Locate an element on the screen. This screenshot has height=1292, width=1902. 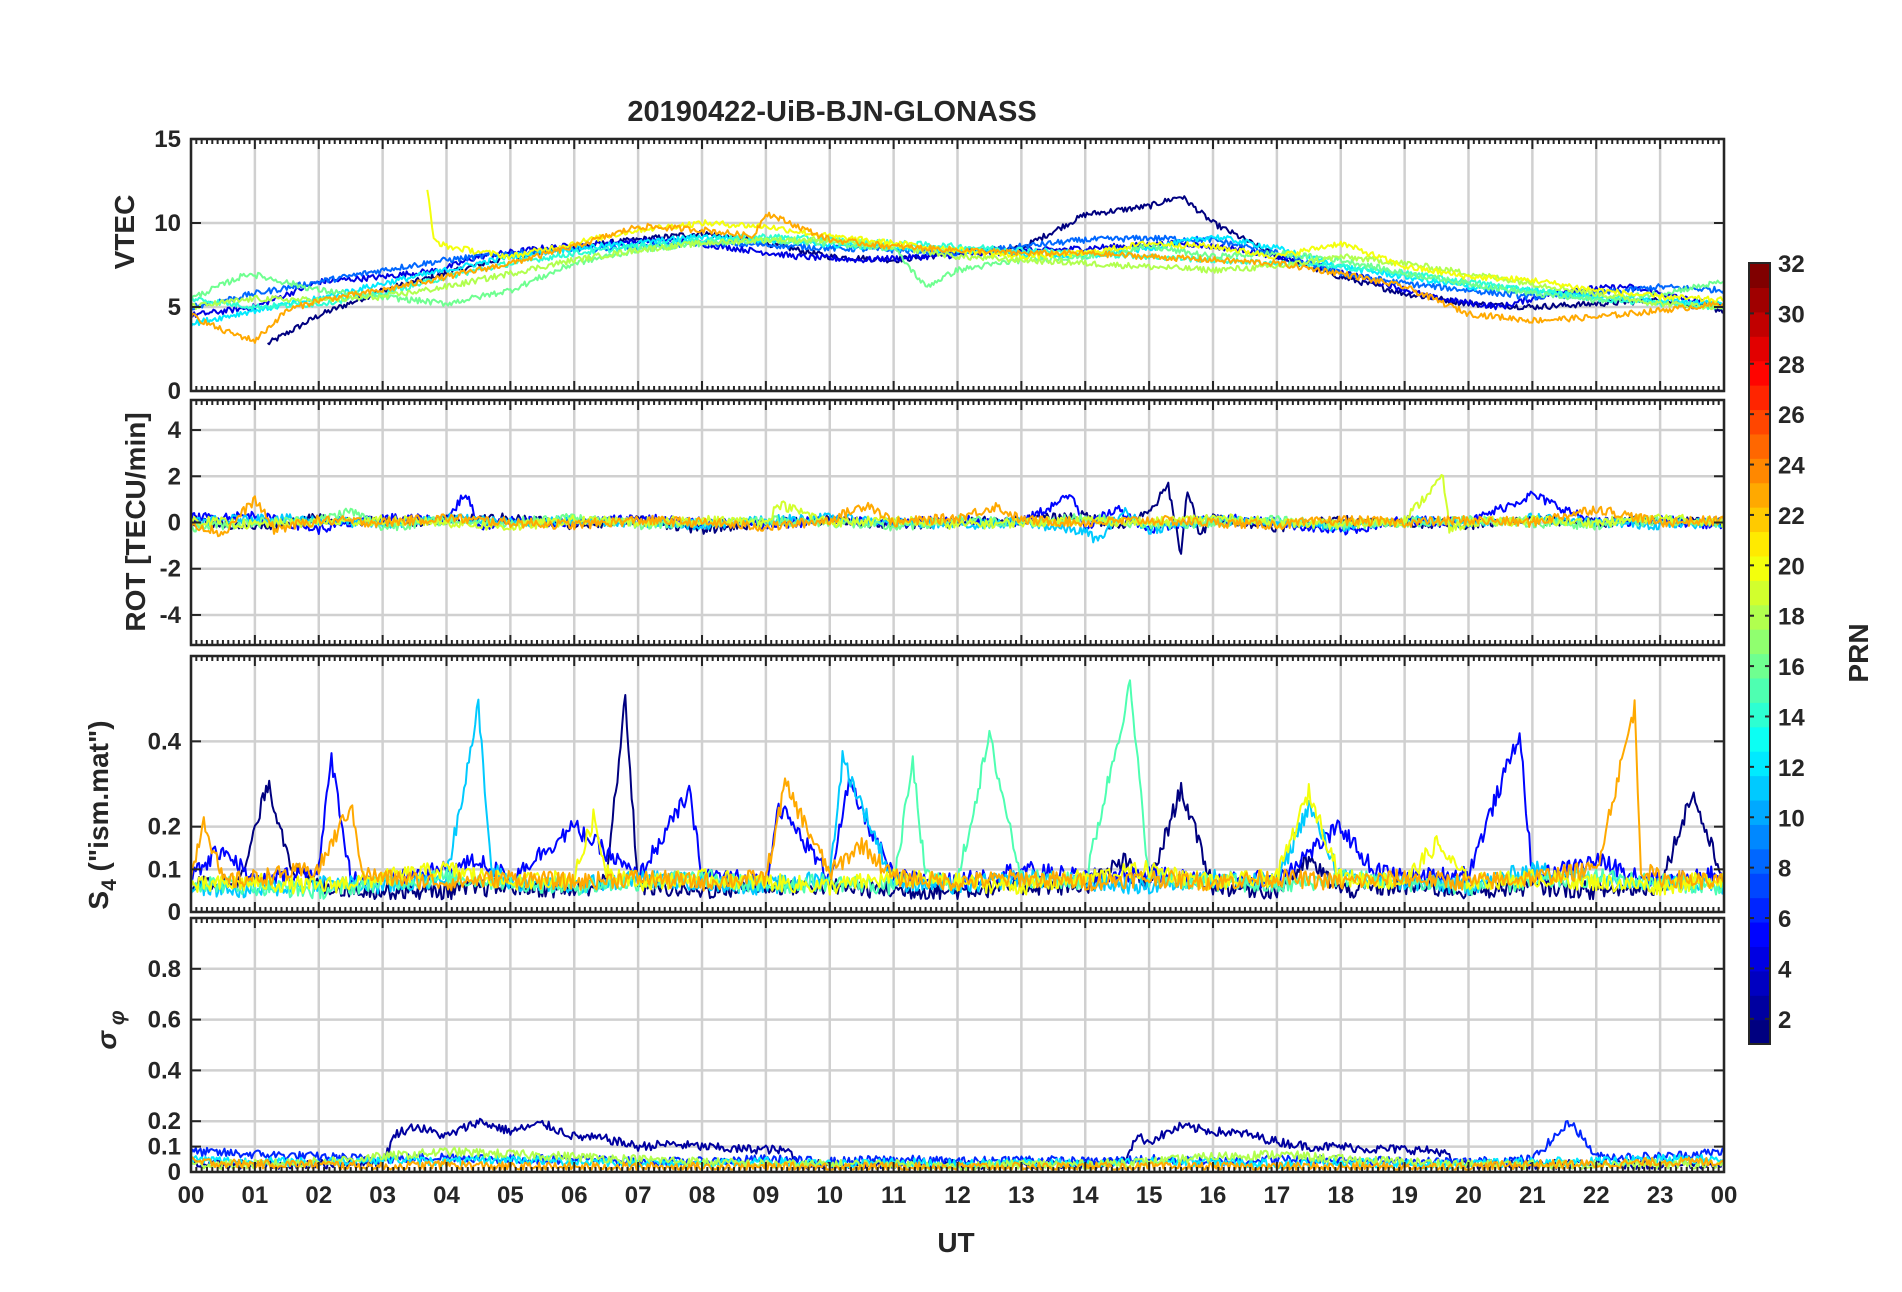
x-tick-label: 20 is located at coordinates (1468, 1195).